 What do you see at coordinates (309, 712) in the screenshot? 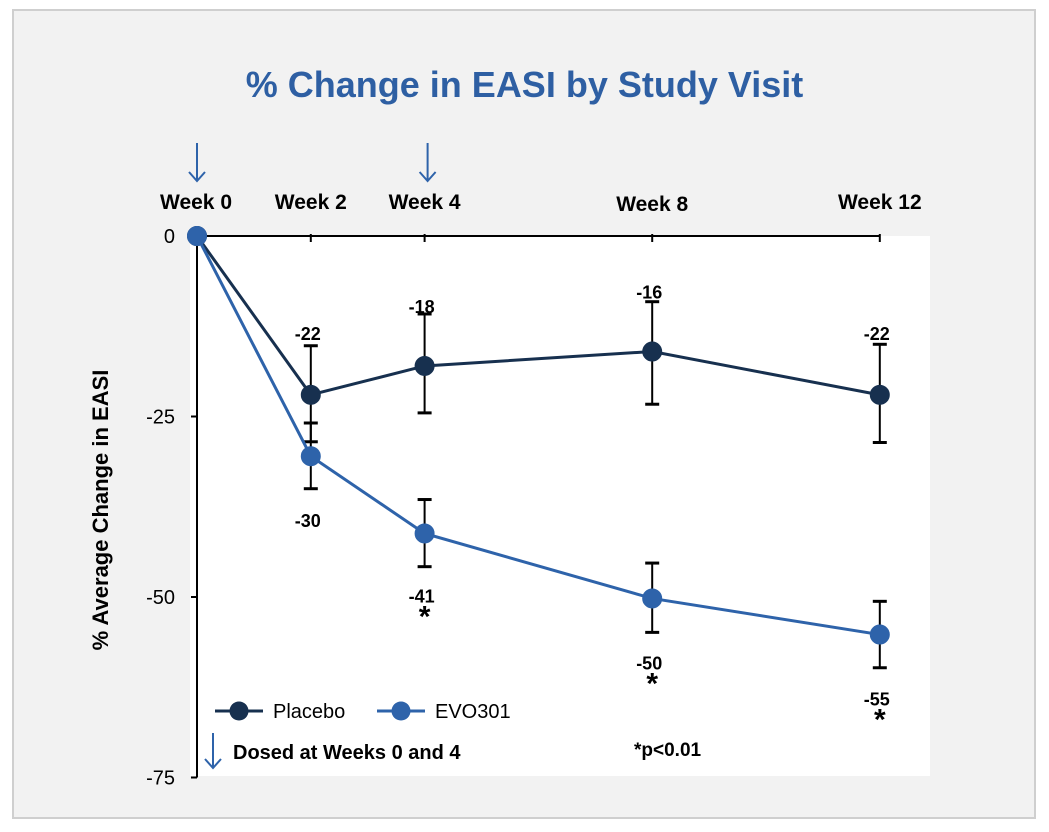
I see `legend-label: Placebo` at bounding box center [309, 712].